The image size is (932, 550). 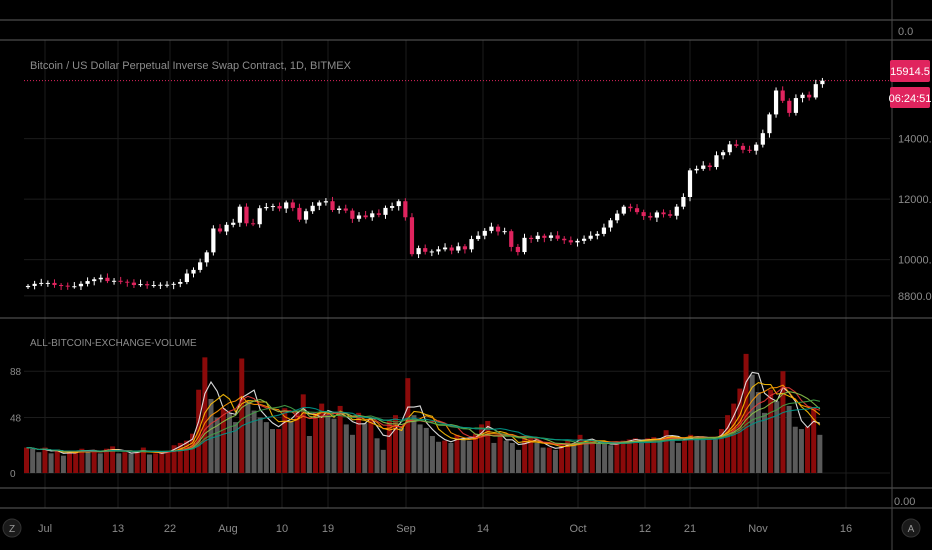 I want to click on time-tick-label: 12, so click(x=645, y=529).